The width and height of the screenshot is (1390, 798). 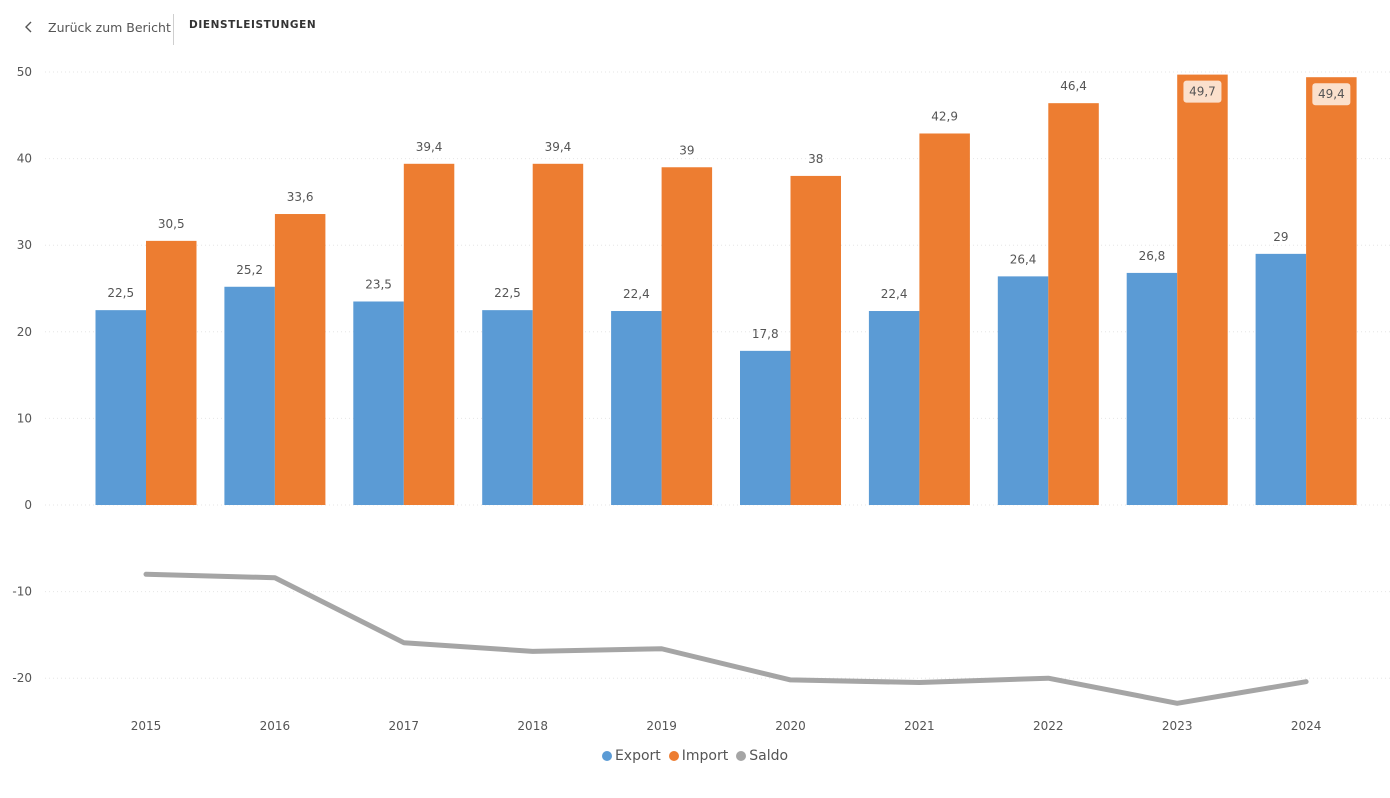 I want to click on legend-label: Export, so click(x=637, y=756).